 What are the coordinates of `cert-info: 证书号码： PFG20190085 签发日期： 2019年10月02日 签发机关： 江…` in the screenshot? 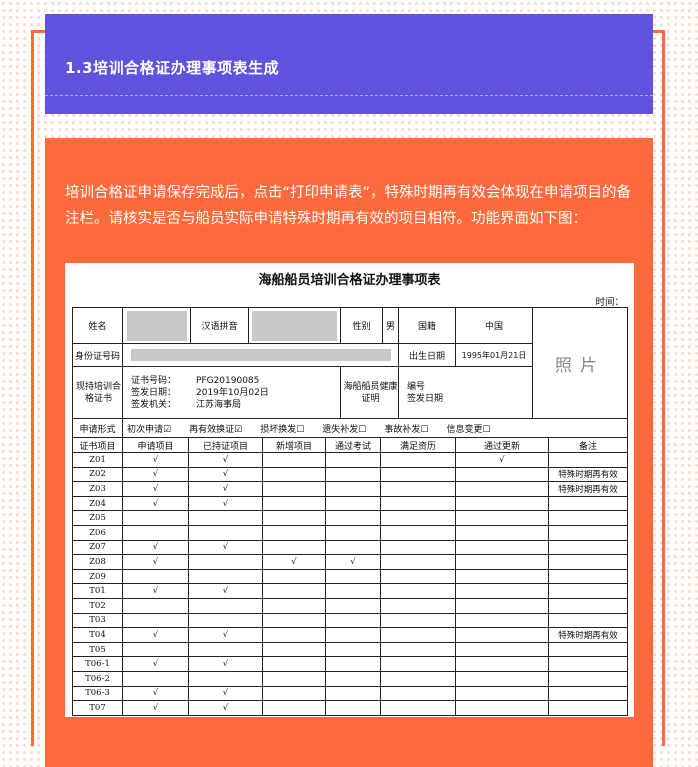 It's located at (231, 392).